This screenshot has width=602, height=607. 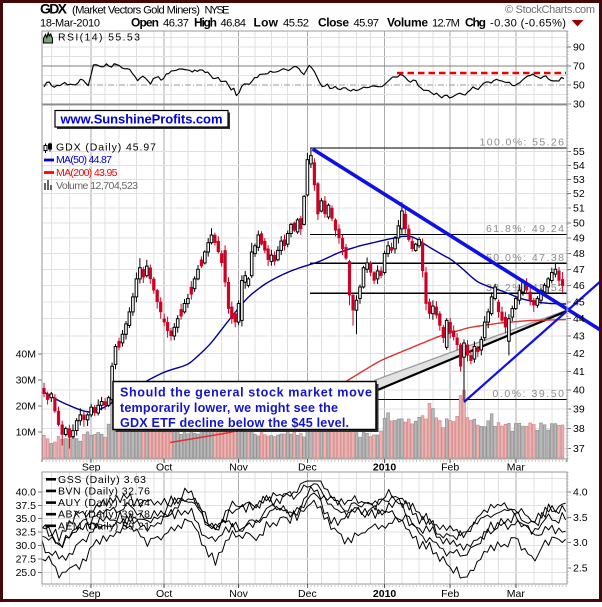 What do you see at coordinates (579, 254) in the screenshot?
I see `svg-text: 48` at bounding box center [579, 254].